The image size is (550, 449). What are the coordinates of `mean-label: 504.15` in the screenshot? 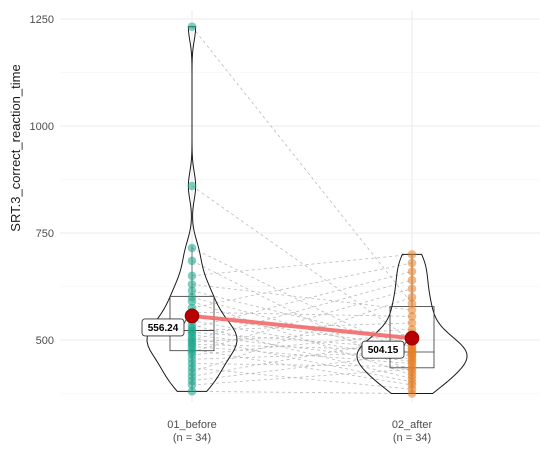 It's located at (383, 350).